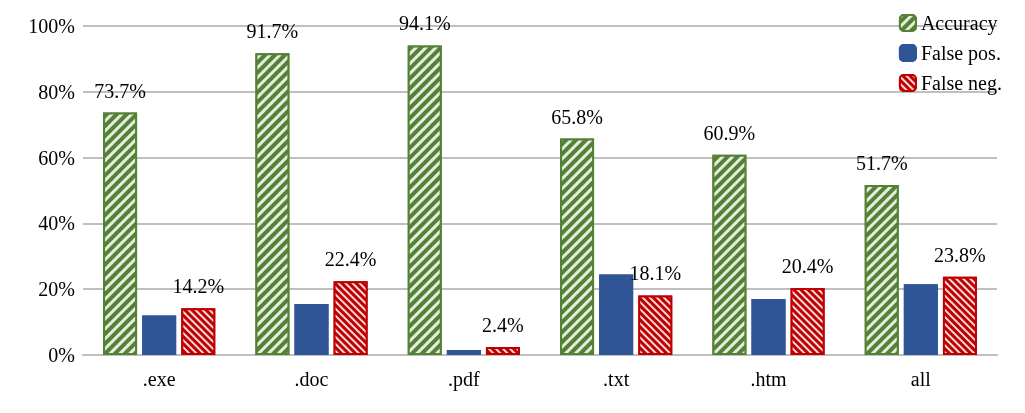 The height and width of the screenshot is (413, 1025). Describe the element at coordinates (56, 223) in the screenshot. I see `y-tick-label: 40%` at that location.